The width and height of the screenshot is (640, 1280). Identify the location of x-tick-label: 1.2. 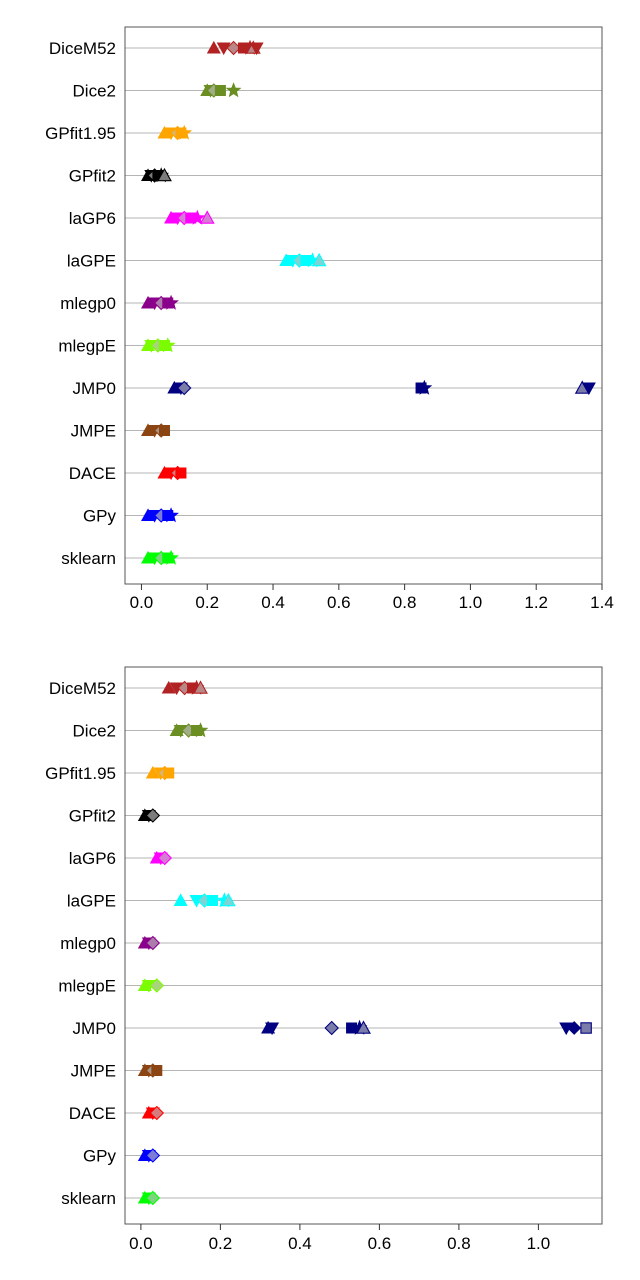
(536, 602).